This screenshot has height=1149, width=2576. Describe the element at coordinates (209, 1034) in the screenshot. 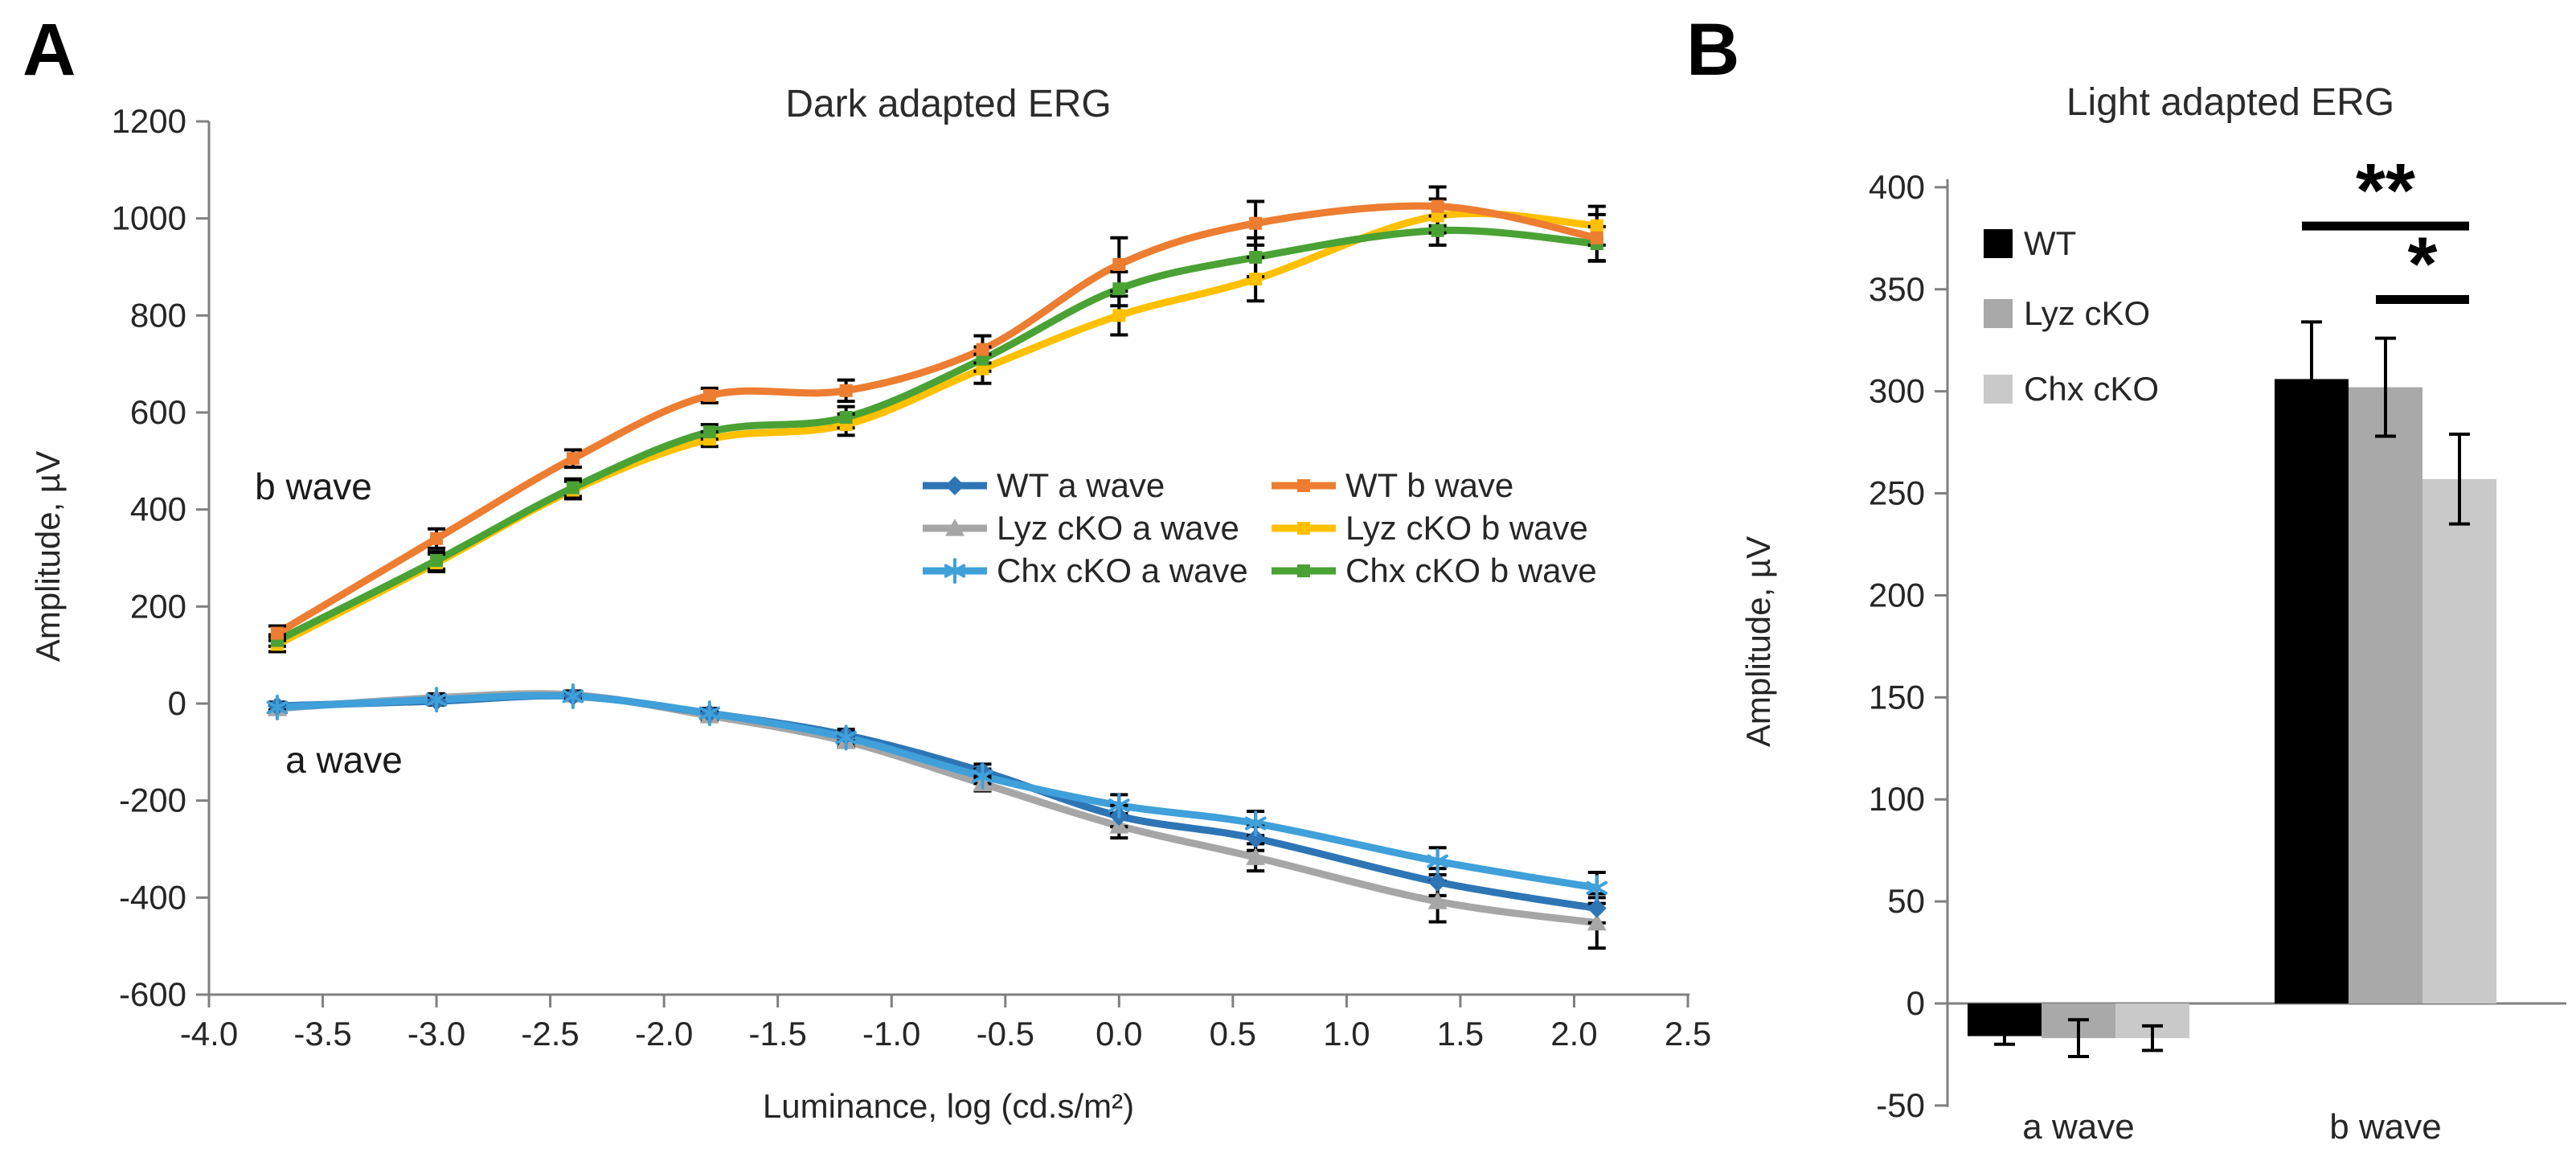

I see `x-tick-label: -4.0` at that location.